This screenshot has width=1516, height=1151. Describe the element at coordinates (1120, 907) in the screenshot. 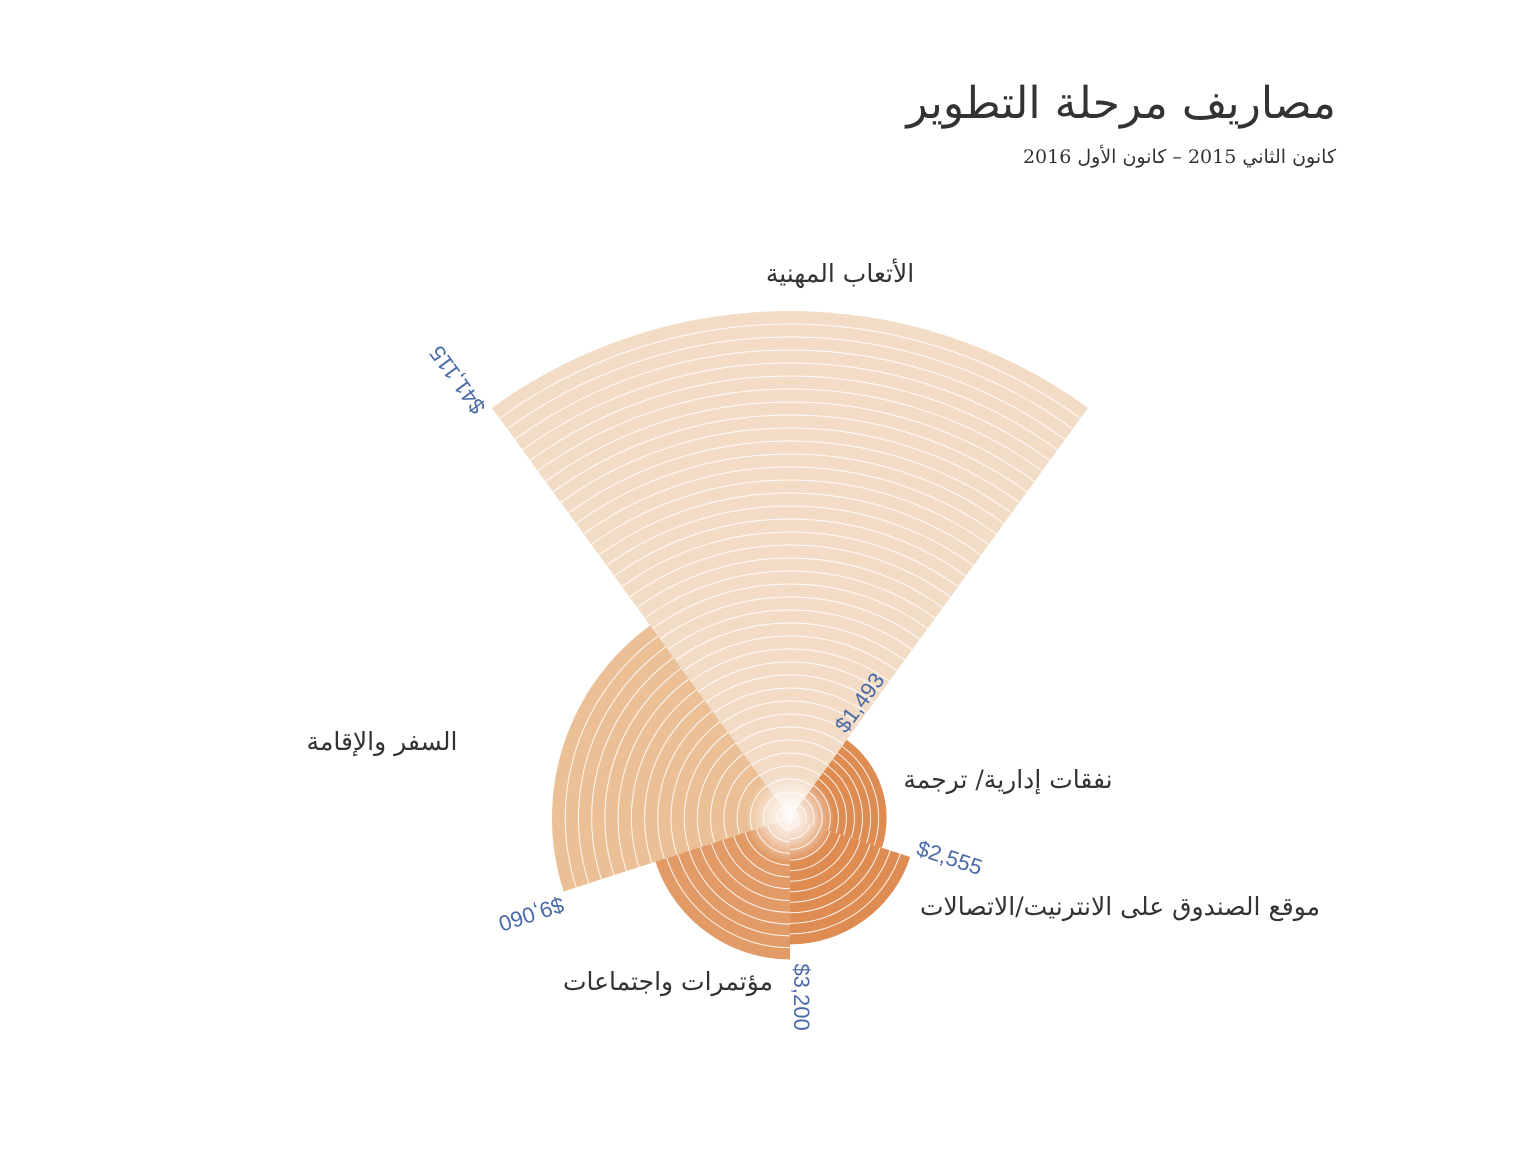

I see `category-label: موقع الصندوق على الانترنيت/الاتصالات` at that location.